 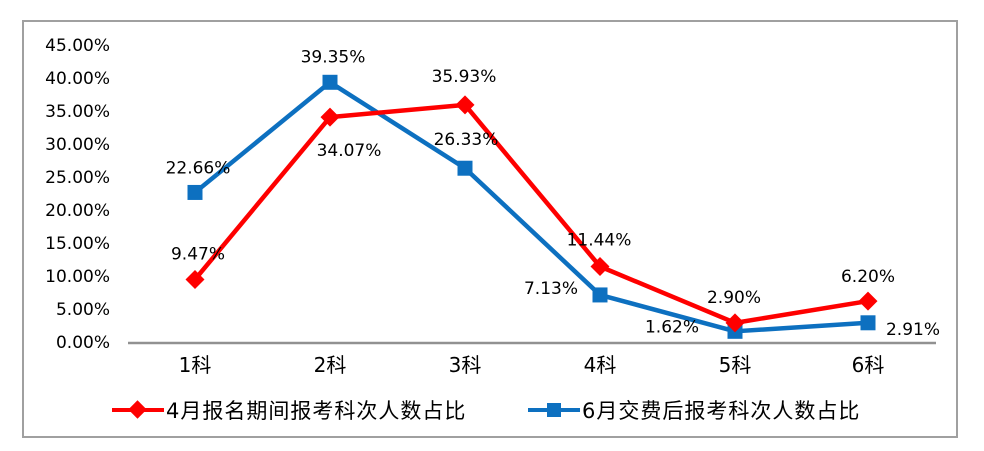 What do you see at coordinates (721, 411) in the screenshot?
I see `legend-label-june-series: 6月交费后报考科次人数占比` at bounding box center [721, 411].